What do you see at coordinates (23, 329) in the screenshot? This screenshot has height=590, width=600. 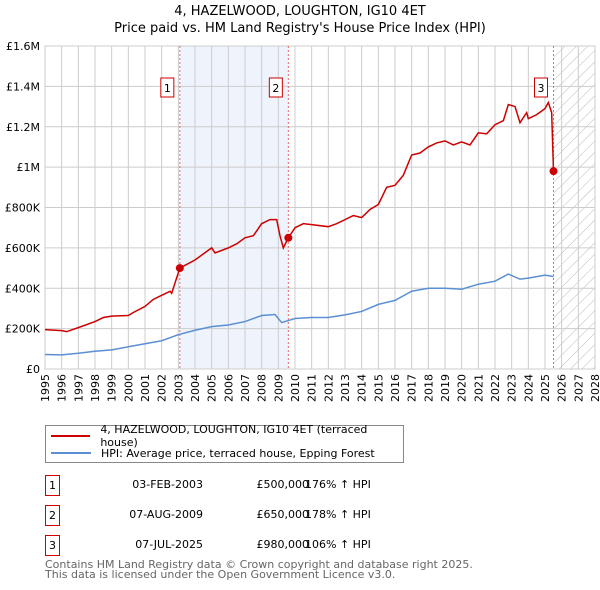 I see `y-tick-label: £200K` at bounding box center [23, 329].